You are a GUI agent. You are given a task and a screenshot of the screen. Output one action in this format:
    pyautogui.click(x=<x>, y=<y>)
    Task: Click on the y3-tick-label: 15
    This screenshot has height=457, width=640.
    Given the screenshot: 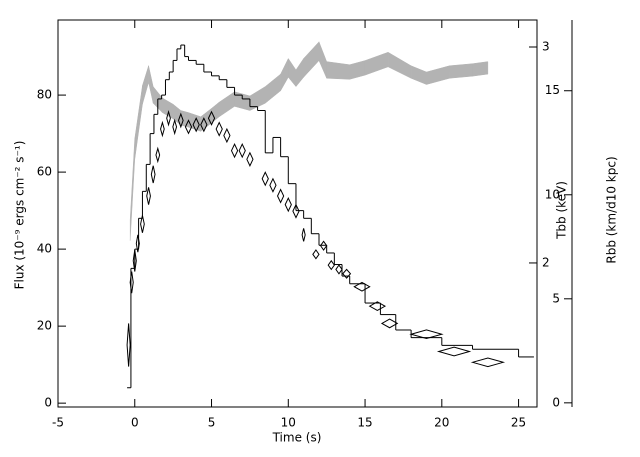 What is the action you would take?
    pyautogui.click(x=552, y=90)
    